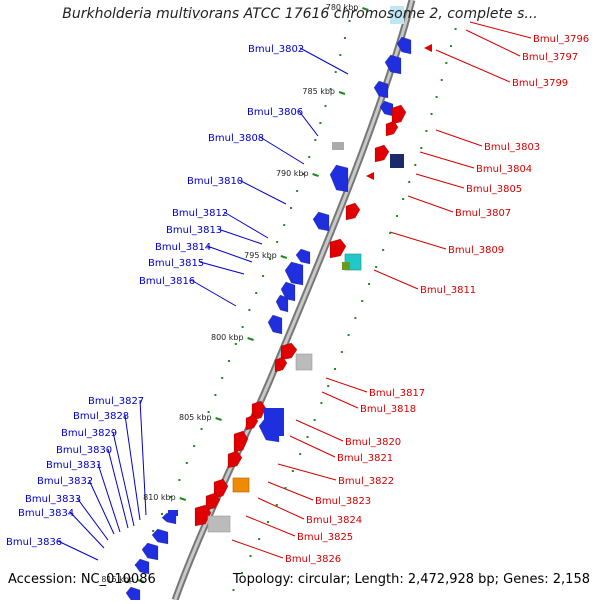 This screenshot has height=604, width=600. Describe the element at coordinates (53, 499) in the screenshot. I see `gene-label-left: Bmul_3833` at that location.